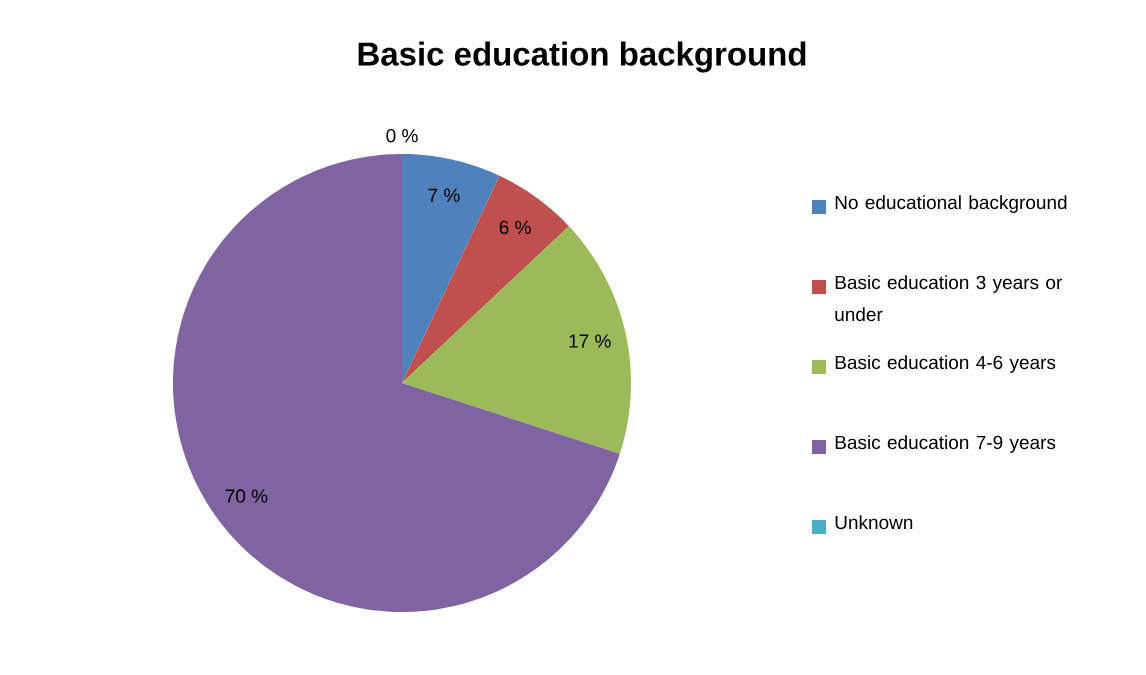  Describe the element at coordinates (515, 227) in the screenshot. I see `data-label: 6 %` at that location.